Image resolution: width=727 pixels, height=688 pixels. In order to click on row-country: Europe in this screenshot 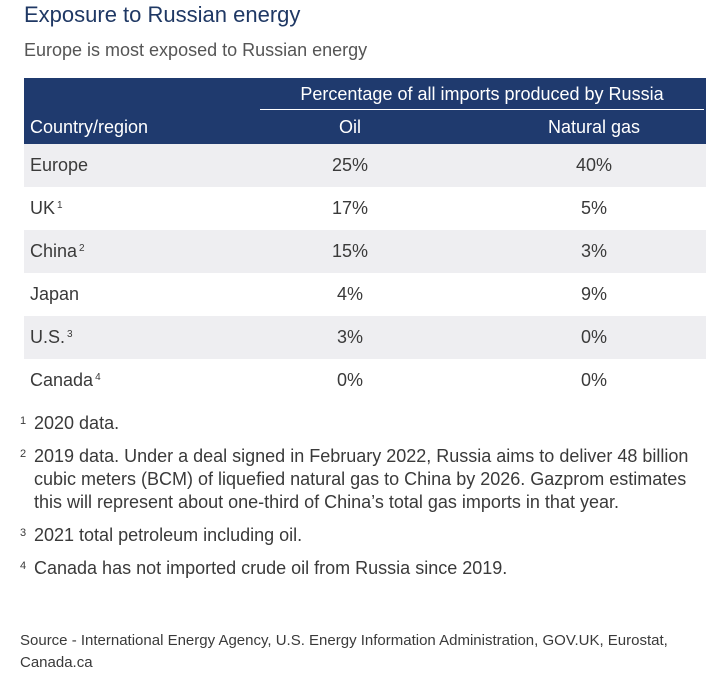, I will do `click(59, 165)`.